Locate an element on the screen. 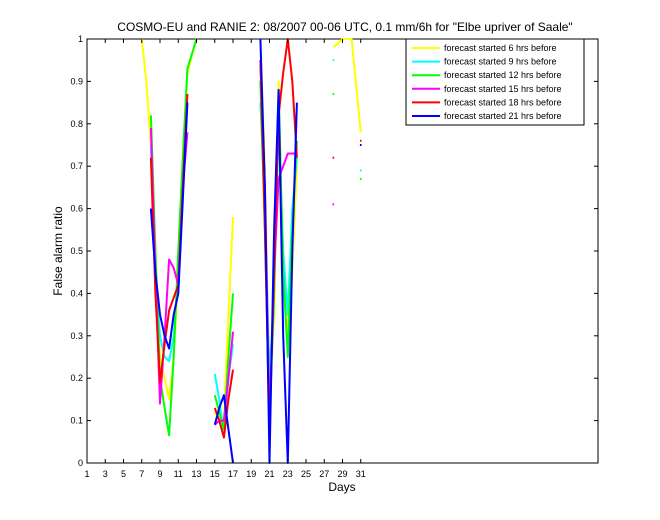 This screenshot has height=520, width=660. x-tick-label: 23 is located at coordinates (288, 474).